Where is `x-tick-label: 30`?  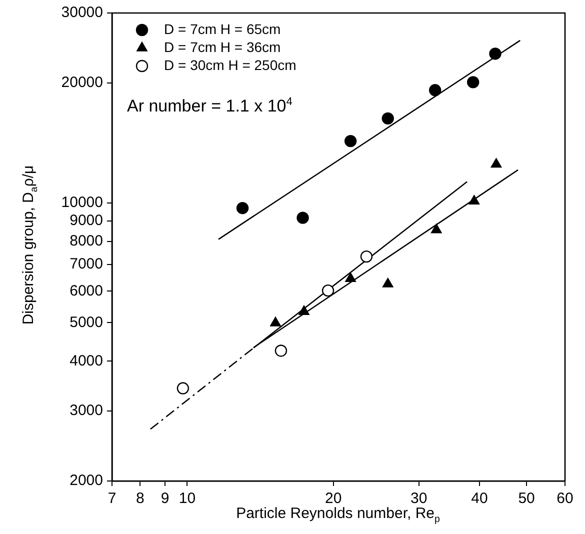
x-tick-label: 30 is located at coordinates (419, 499).